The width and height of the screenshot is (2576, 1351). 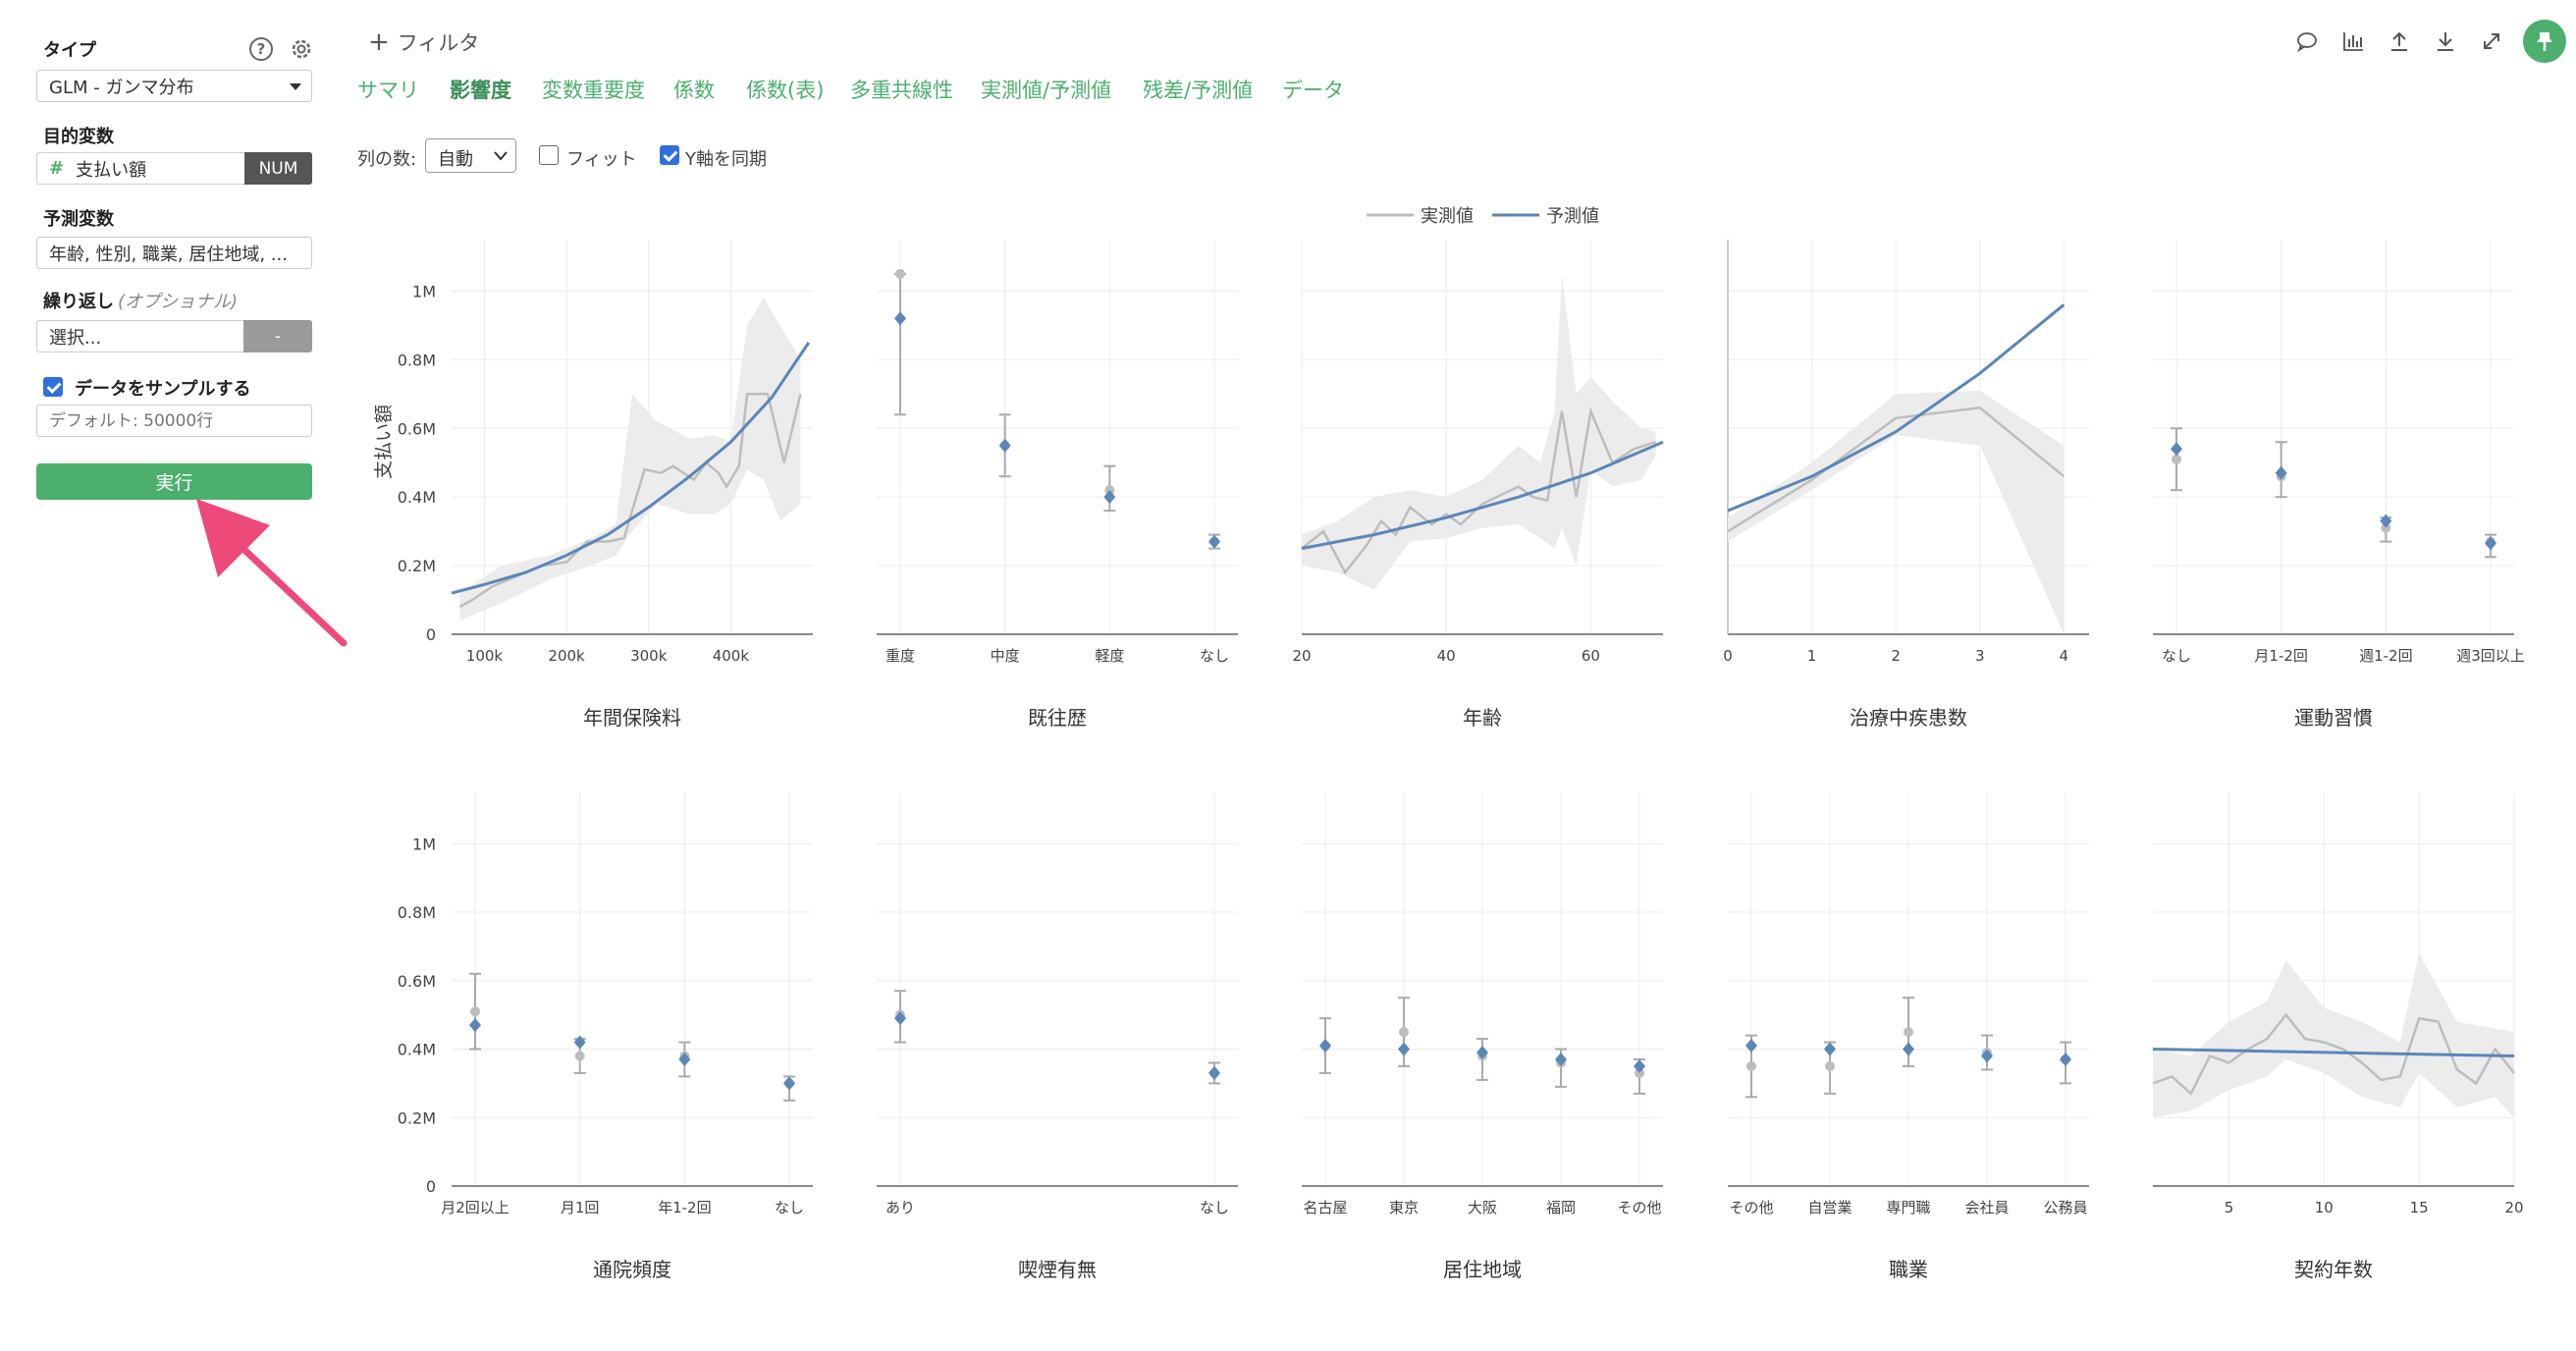 I want to click on x-tick-3-0: 0, so click(x=1728, y=656).